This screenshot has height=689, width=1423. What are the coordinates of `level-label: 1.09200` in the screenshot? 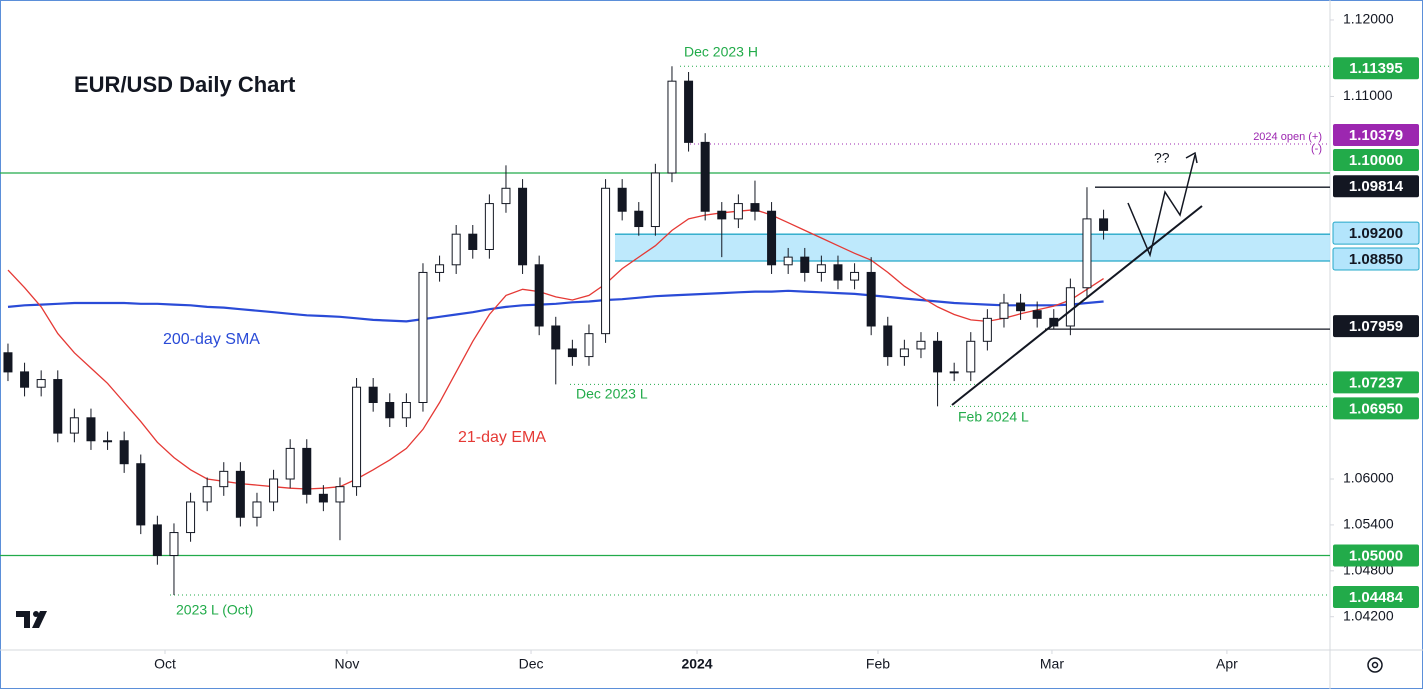 It's located at (1376, 233).